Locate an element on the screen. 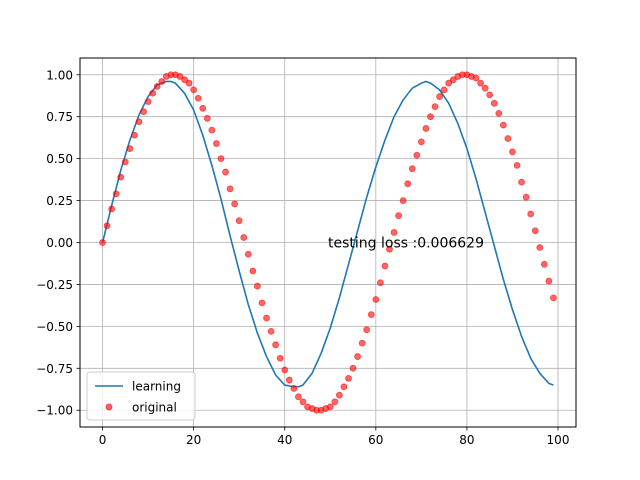 Image resolution: width=640 pixels, height=480 pixels. y-tick-label: 1.00 is located at coordinates (59, 75).